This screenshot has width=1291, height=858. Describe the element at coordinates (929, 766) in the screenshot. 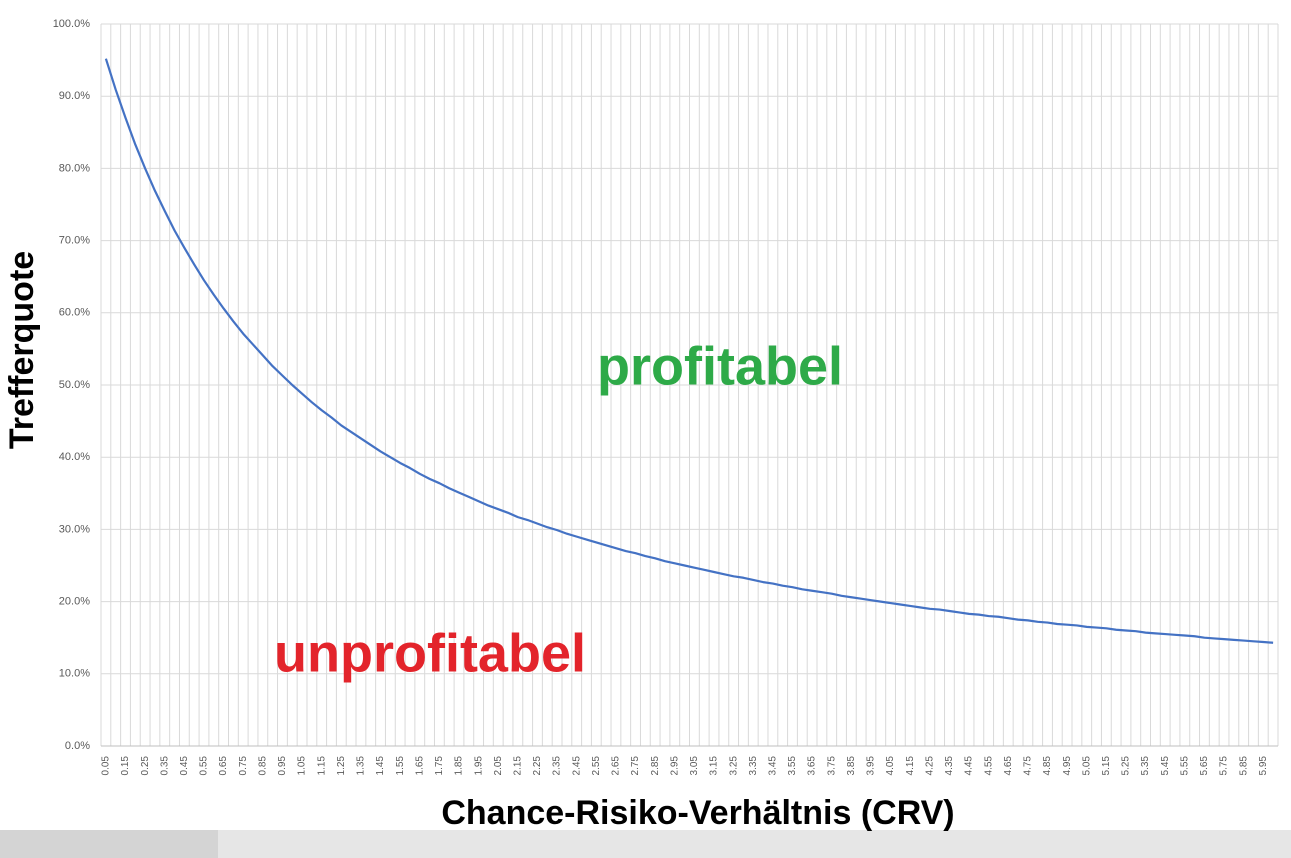

I see `x-tick-label: 4.25` at that location.